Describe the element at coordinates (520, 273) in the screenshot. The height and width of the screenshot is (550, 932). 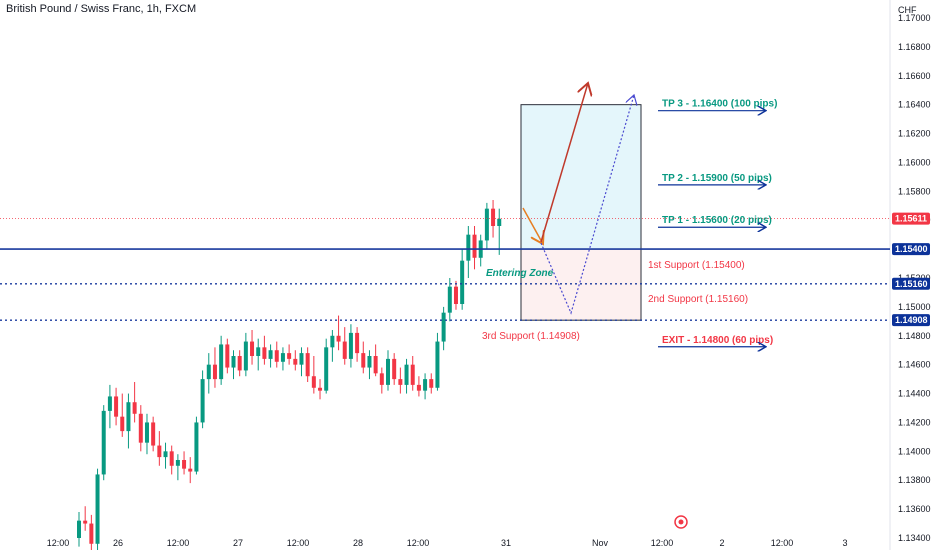
I see `entering-zone-label: Entering Zone` at that location.